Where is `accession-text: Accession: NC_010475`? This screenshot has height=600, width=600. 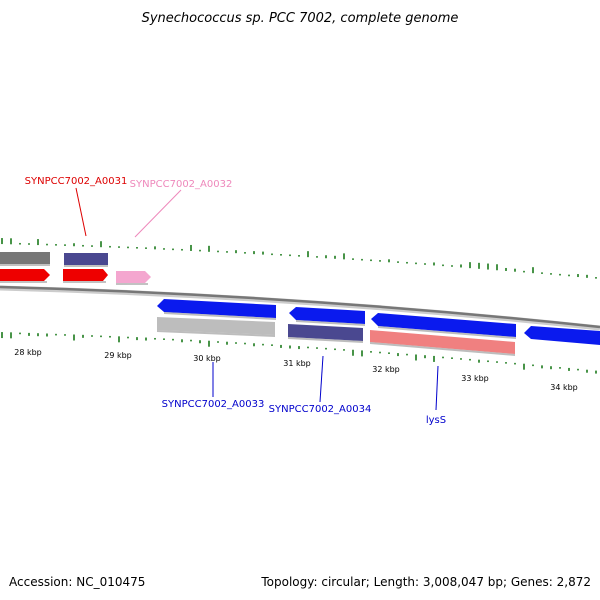 accession-text: Accession: NC_010475 is located at coordinates (77, 582).